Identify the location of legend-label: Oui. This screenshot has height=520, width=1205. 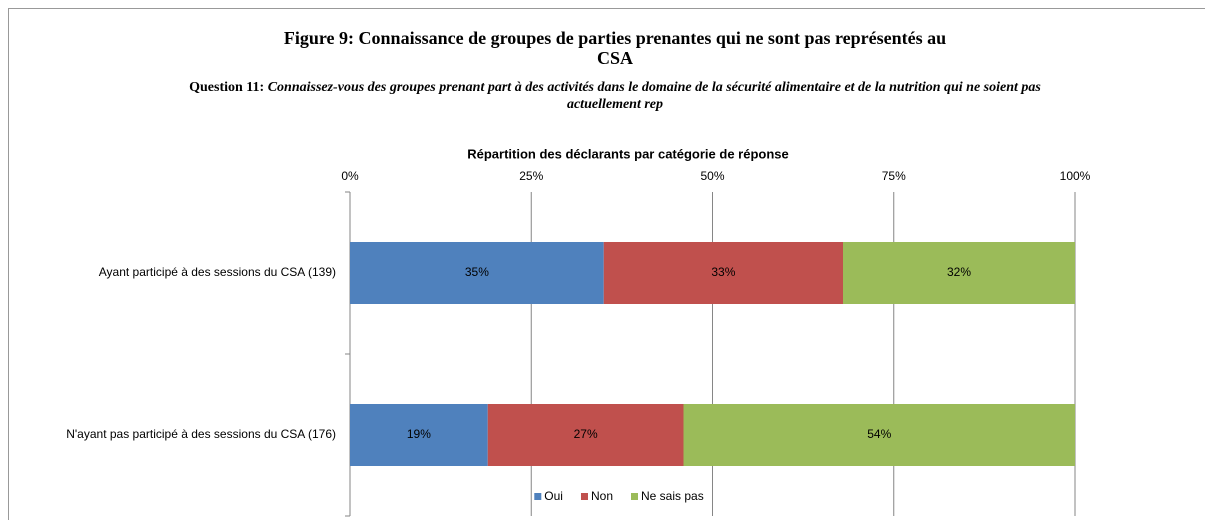
(553, 496).